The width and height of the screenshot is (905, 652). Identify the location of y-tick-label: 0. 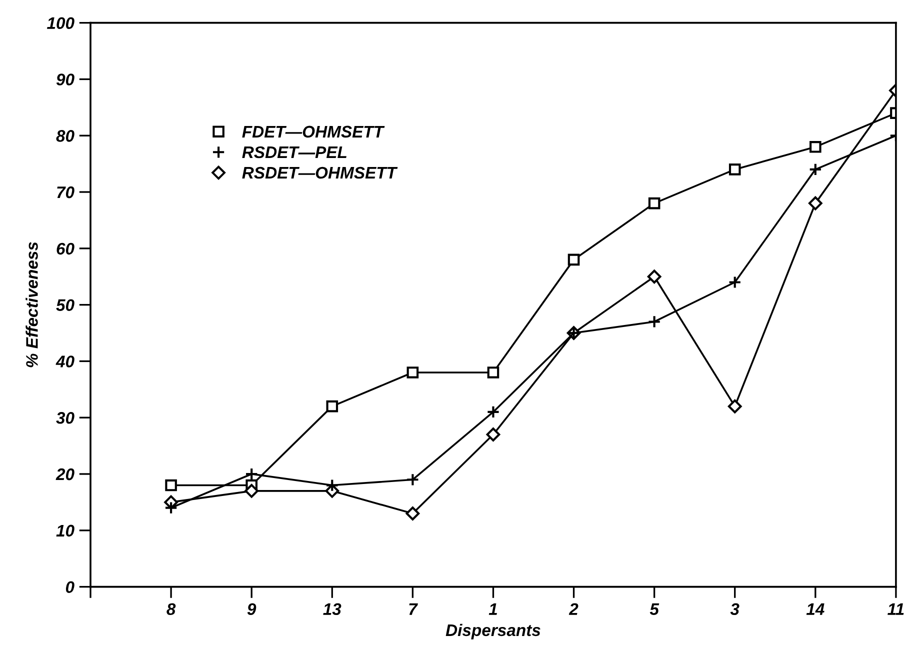
(70, 587).